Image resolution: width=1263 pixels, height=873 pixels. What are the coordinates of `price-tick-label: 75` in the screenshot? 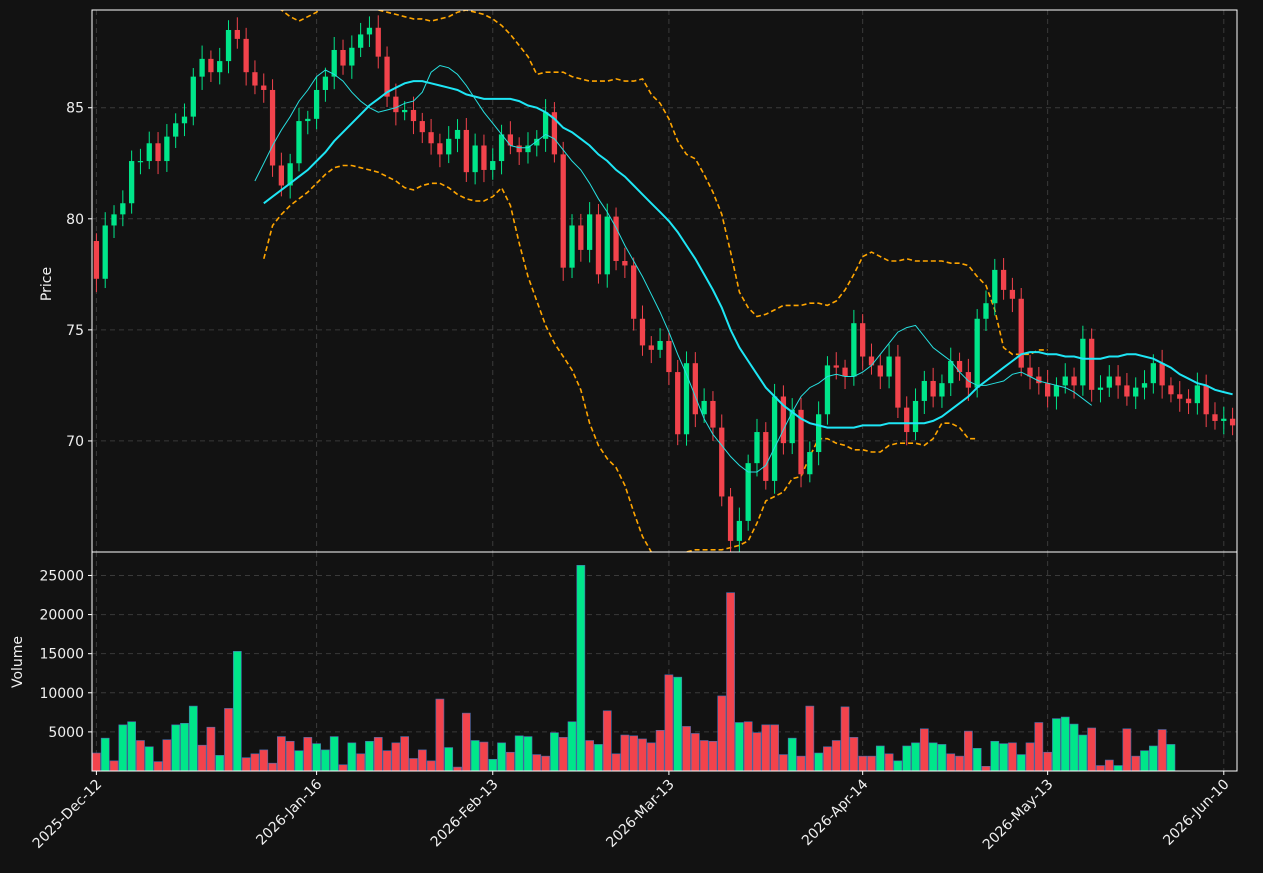 It's located at (75, 331).